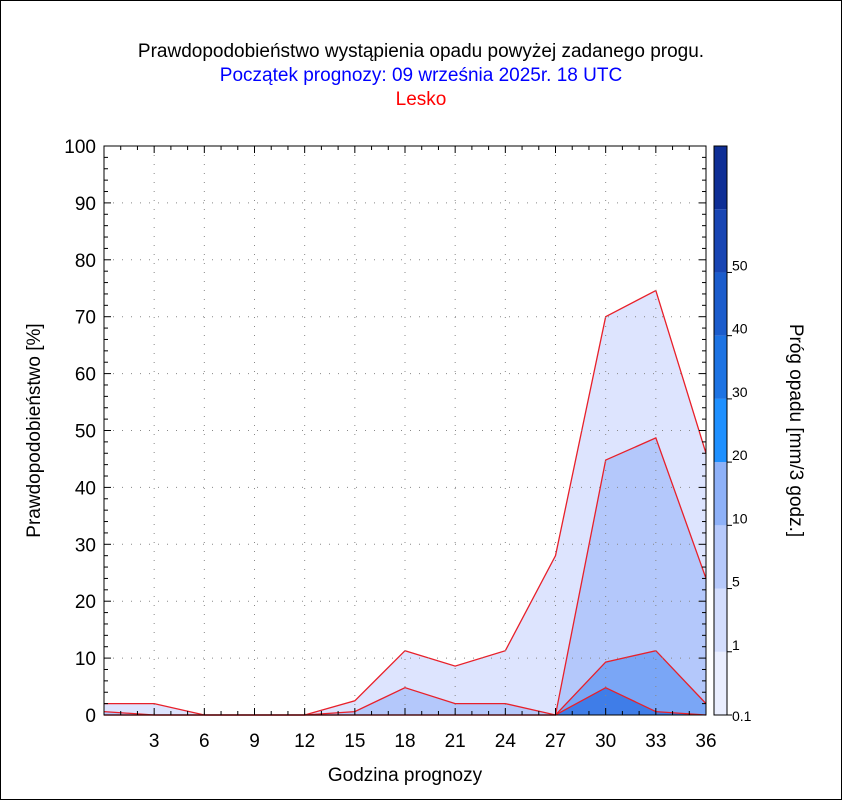 The height and width of the screenshot is (800, 842). I want to click on x-tick-label-18: 18, so click(404, 741).